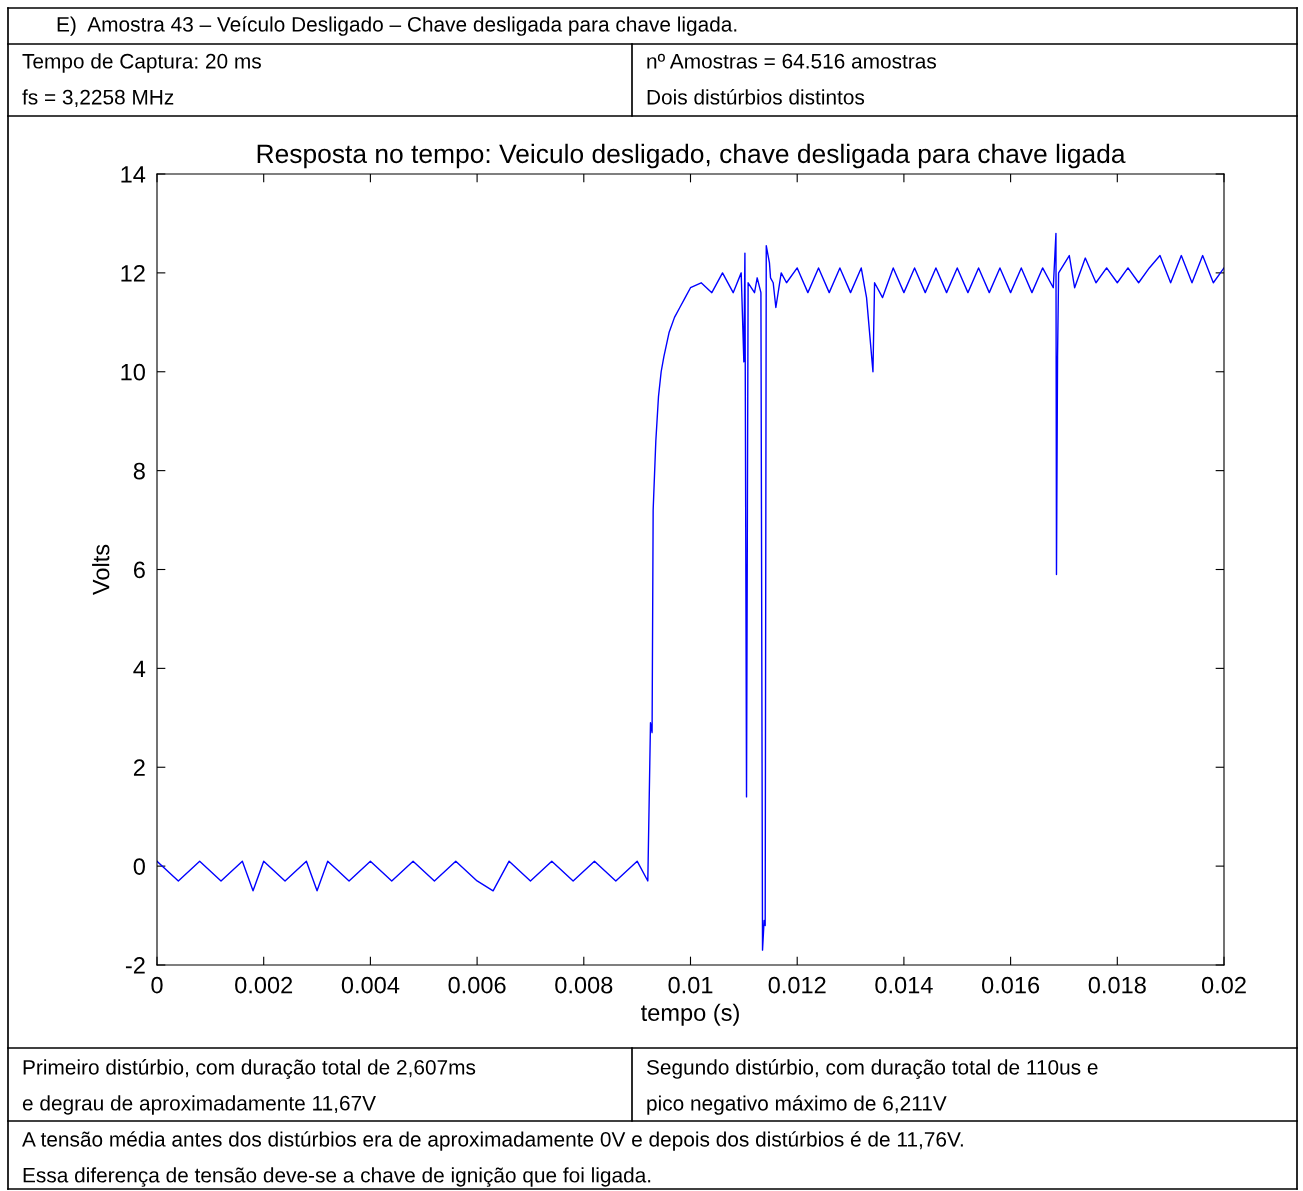 The width and height of the screenshot is (1303, 1191). I want to click on x-tick-label: 0.012, so click(797, 985).